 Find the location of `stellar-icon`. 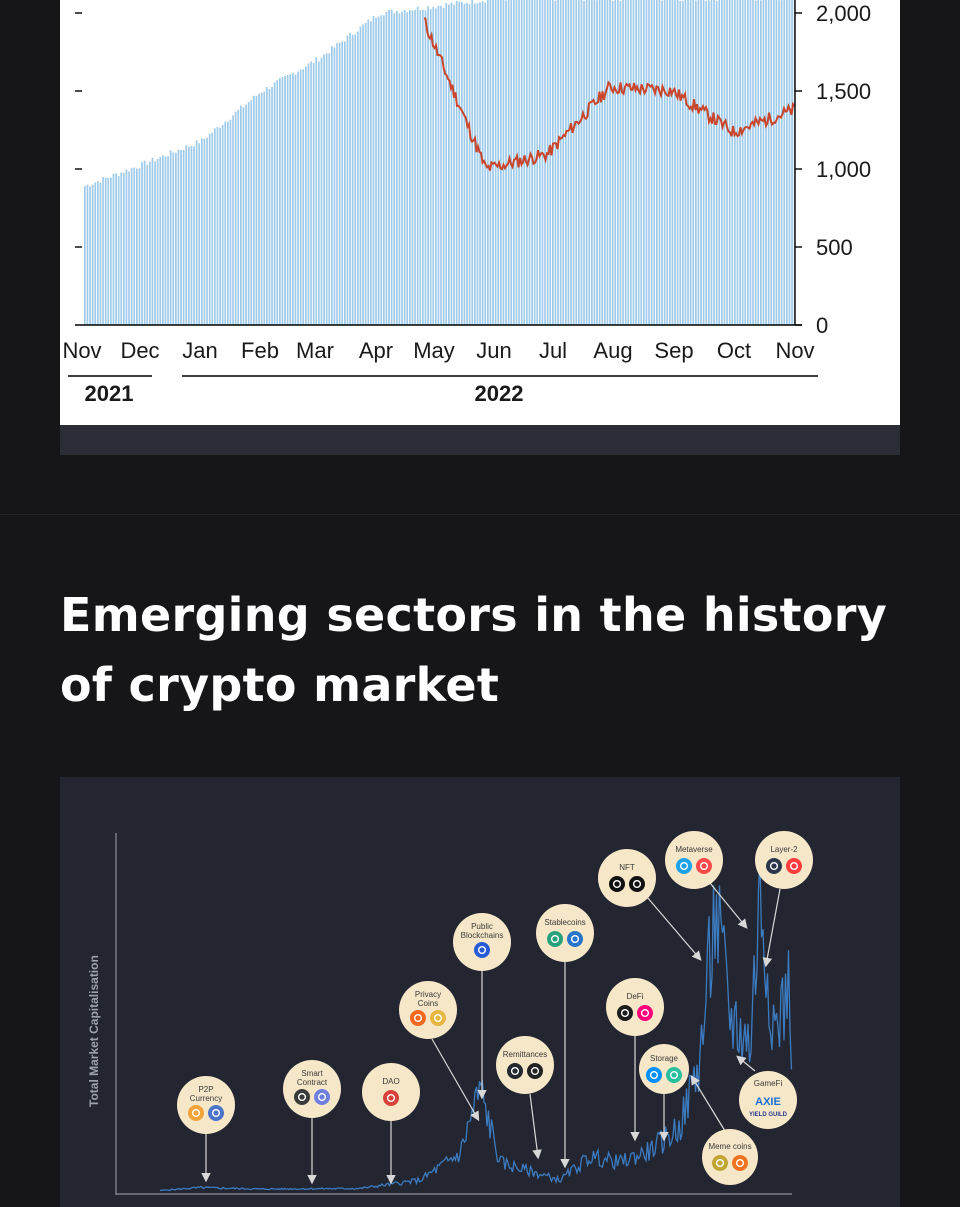

stellar-icon is located at coordinates (535, 1071).